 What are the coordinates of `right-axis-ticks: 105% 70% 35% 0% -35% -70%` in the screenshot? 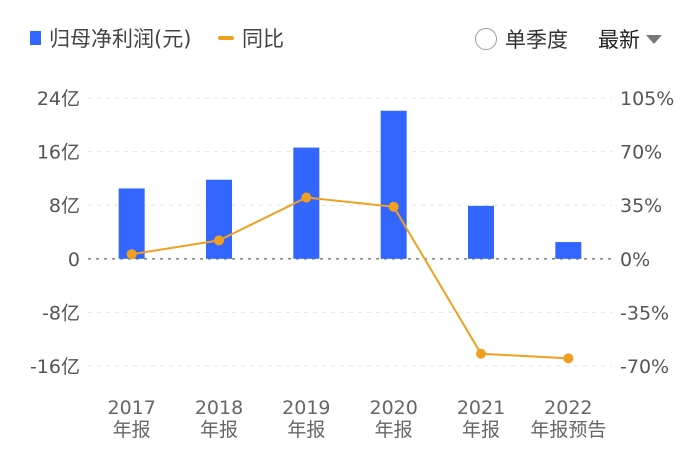 It's located at (647, 233).